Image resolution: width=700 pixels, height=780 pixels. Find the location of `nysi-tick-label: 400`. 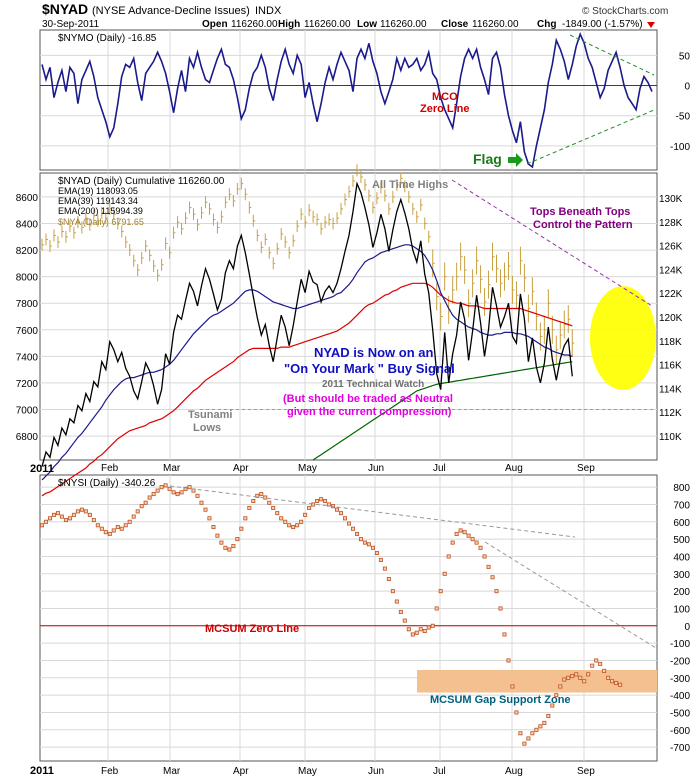

nysi-tick-label: 400 is located at coordinates (681, 557).